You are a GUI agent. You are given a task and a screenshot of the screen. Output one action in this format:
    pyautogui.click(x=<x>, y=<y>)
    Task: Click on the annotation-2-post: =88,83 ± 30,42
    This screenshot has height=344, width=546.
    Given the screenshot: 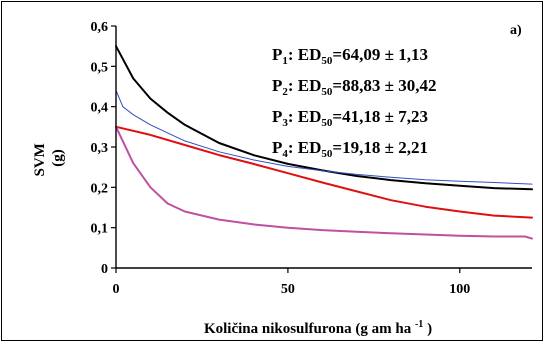 What is the action you would take?
    pyautogui.click(x=384, y=85)
    